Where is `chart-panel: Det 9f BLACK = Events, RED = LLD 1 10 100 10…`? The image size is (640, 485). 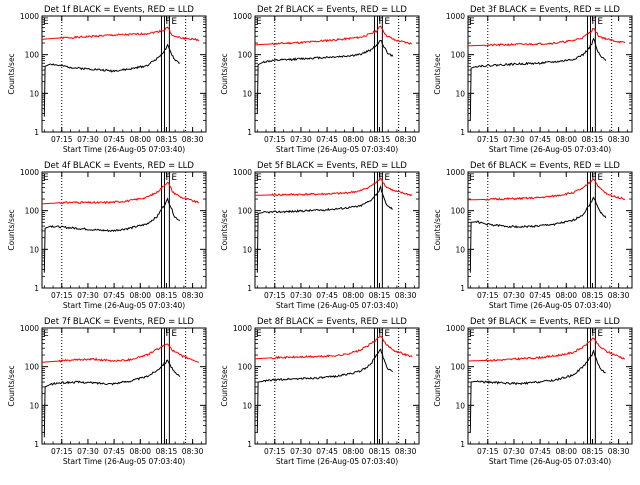
chart-panel: Det 9f BLACK = Events, RED = LLD 1 10 100 10… is located at coordinates (533, 391).